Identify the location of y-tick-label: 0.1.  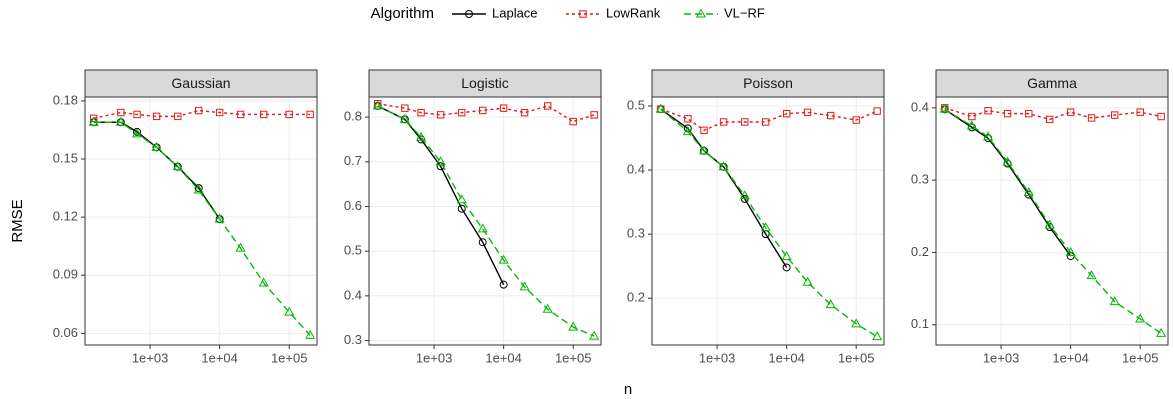
(920, 323).